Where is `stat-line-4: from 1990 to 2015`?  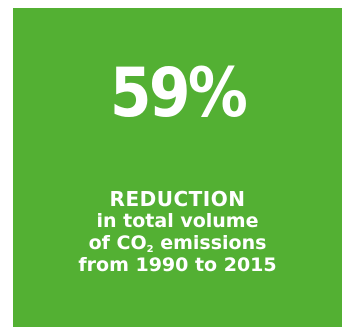
stat-line-4: from 1990 to 2015 is located at coordinates (177, 265).